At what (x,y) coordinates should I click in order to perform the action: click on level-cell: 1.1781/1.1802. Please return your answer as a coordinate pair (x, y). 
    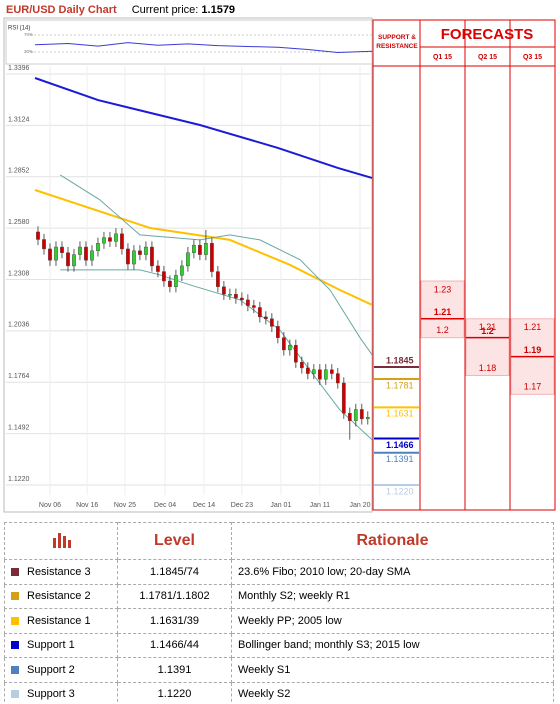
    Looking at the image, I should click on (174, 596).